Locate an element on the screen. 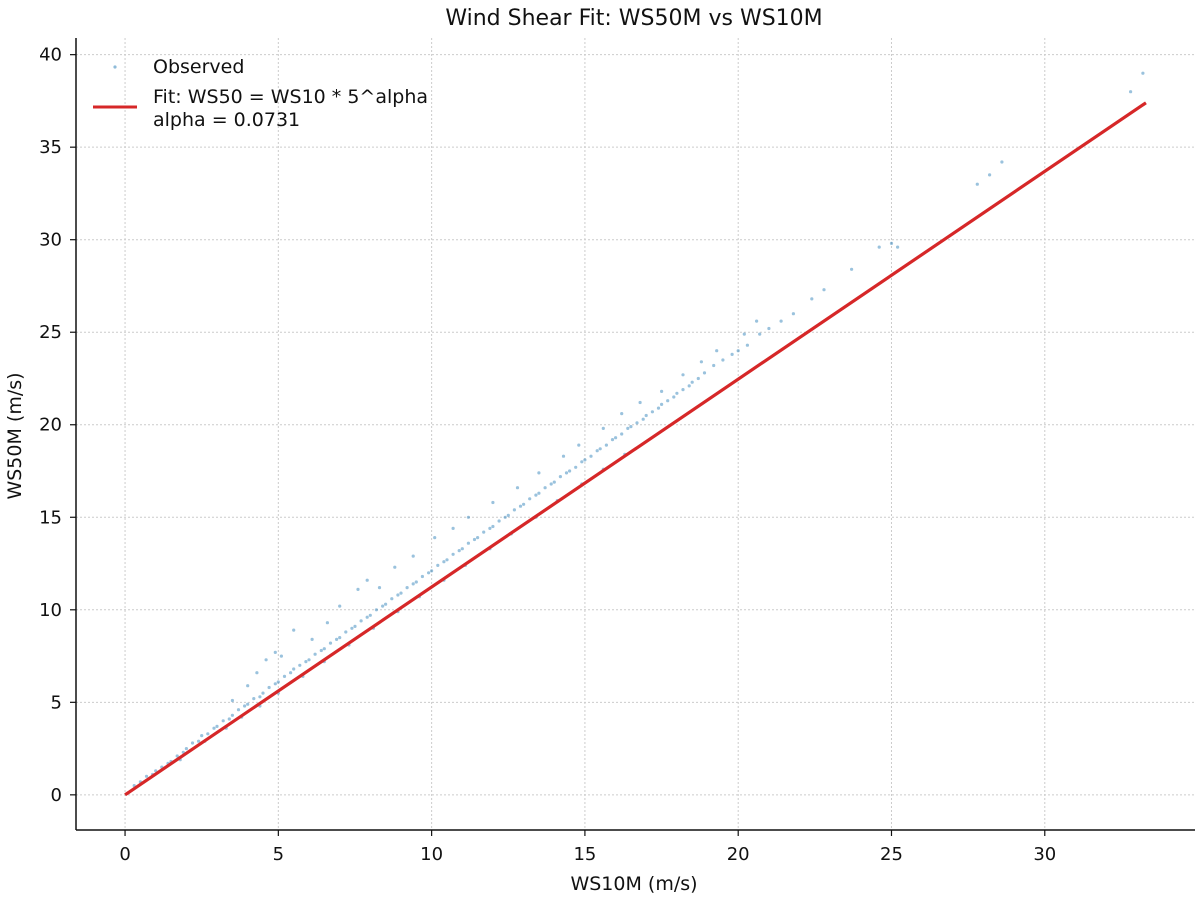 The image size is (1200, 900). x-tick-label: 10 is located at coordinates (431, 854).